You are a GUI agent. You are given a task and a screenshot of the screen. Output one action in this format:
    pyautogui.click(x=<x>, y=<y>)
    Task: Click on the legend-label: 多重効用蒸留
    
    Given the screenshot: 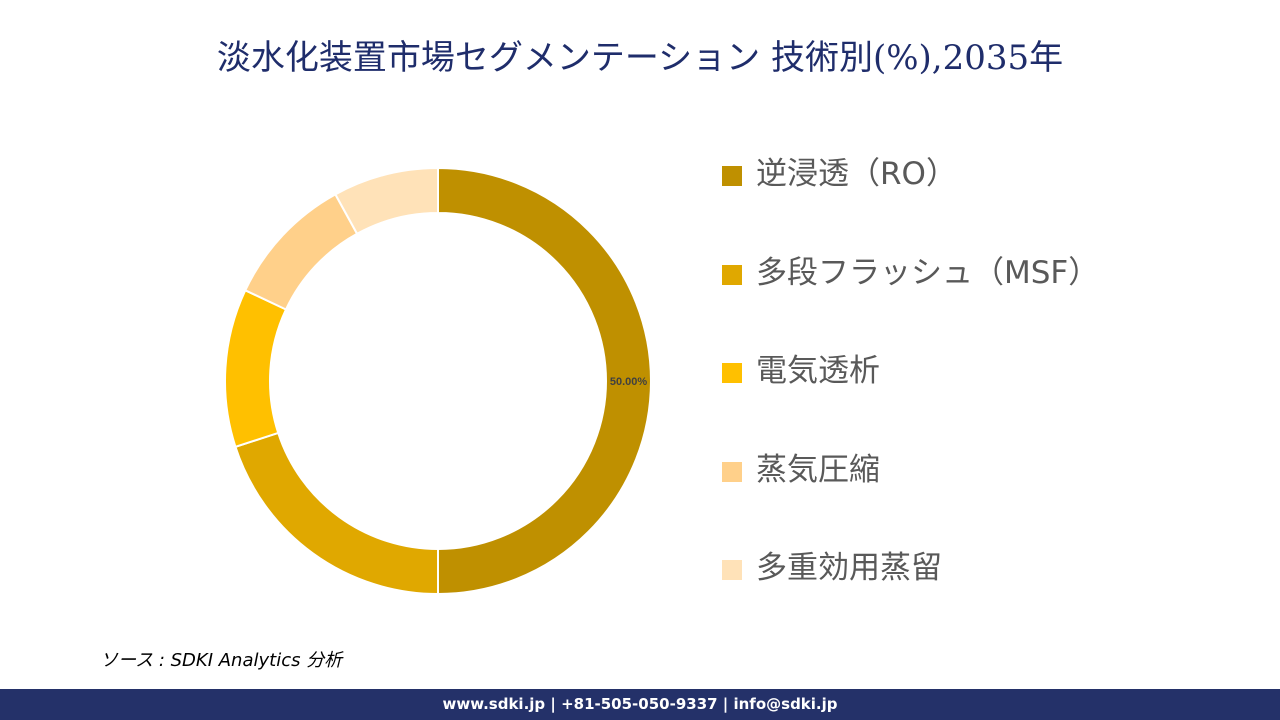 What is the action you would take?
    pyautogui.click(x=849, y=568)
    